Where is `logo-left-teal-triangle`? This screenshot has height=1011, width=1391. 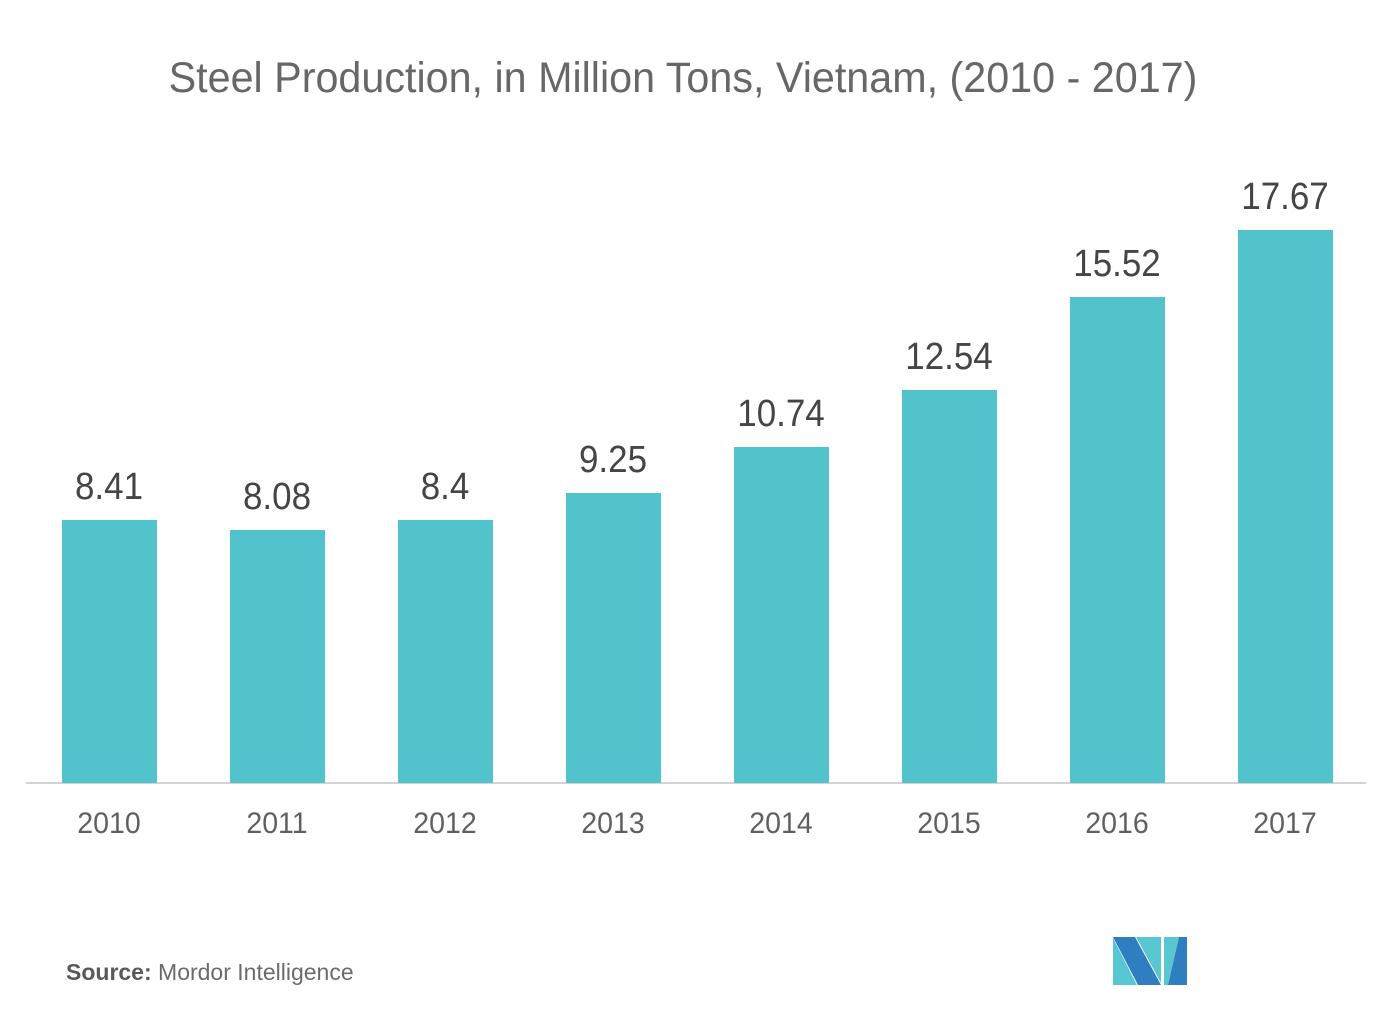 logo-left-teal-triangle is located at coordinates (1125, 961).